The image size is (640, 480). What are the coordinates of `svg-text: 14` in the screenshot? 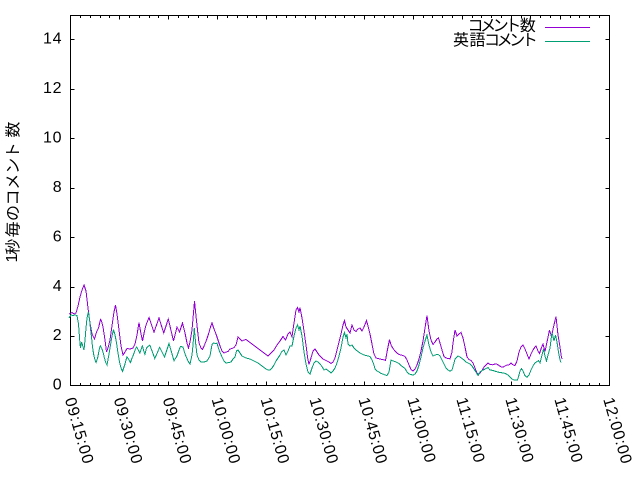 It's located at (52, 39).